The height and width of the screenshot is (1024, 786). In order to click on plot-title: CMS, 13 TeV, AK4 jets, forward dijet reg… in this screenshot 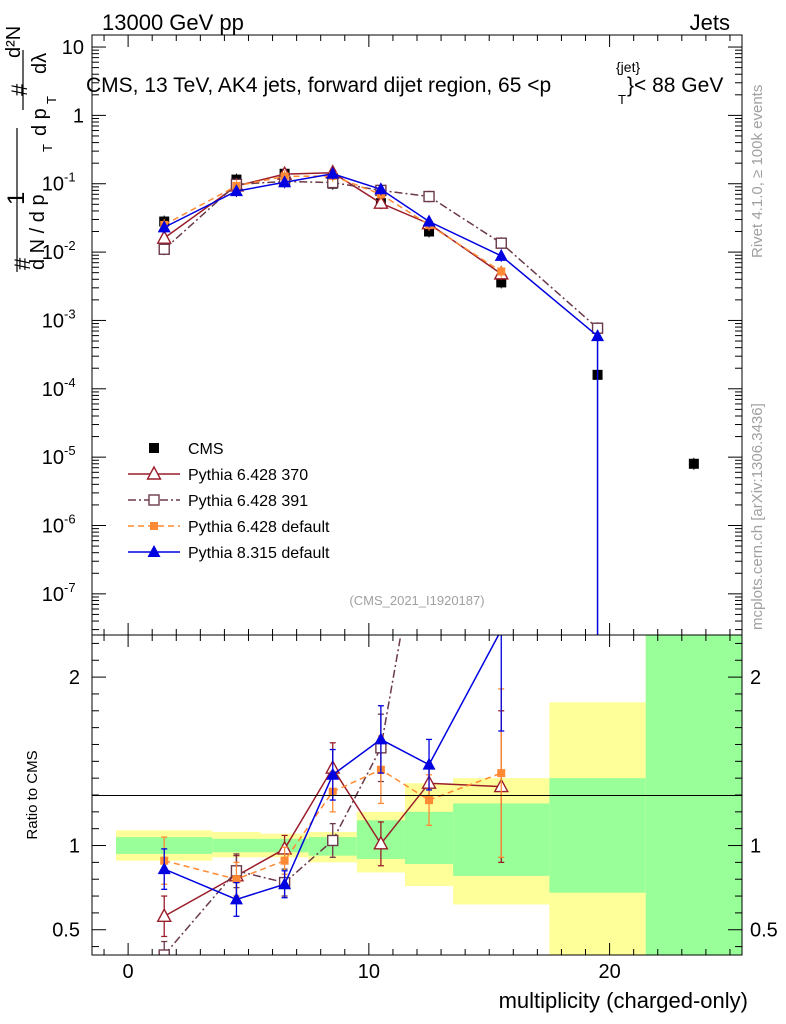, I will do `click(318, 85)`.